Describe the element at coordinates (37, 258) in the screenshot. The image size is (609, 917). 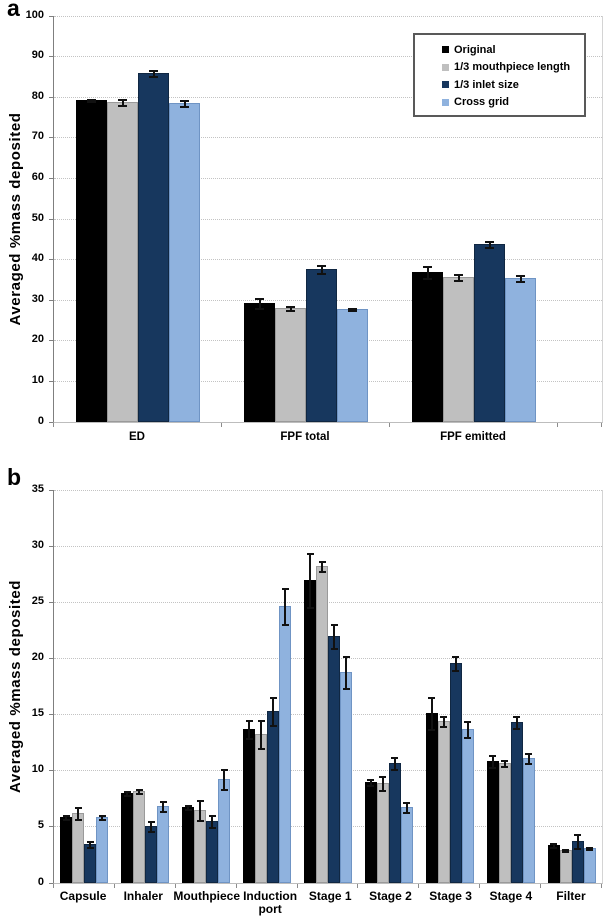
I see `y-tick-label: 40` at that location.